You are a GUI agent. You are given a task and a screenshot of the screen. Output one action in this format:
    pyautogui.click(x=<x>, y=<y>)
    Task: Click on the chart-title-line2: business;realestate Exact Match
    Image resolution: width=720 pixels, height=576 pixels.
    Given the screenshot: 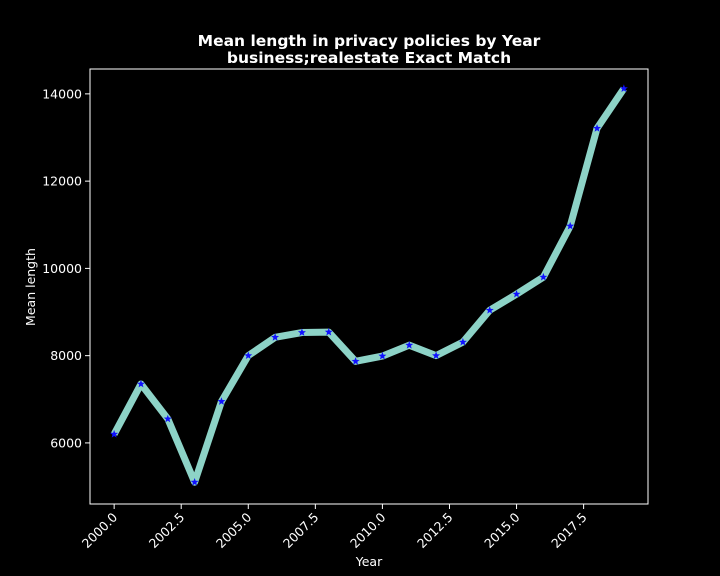 What is the action you would take?
    pyautogui.click(x=369, y=58)
    